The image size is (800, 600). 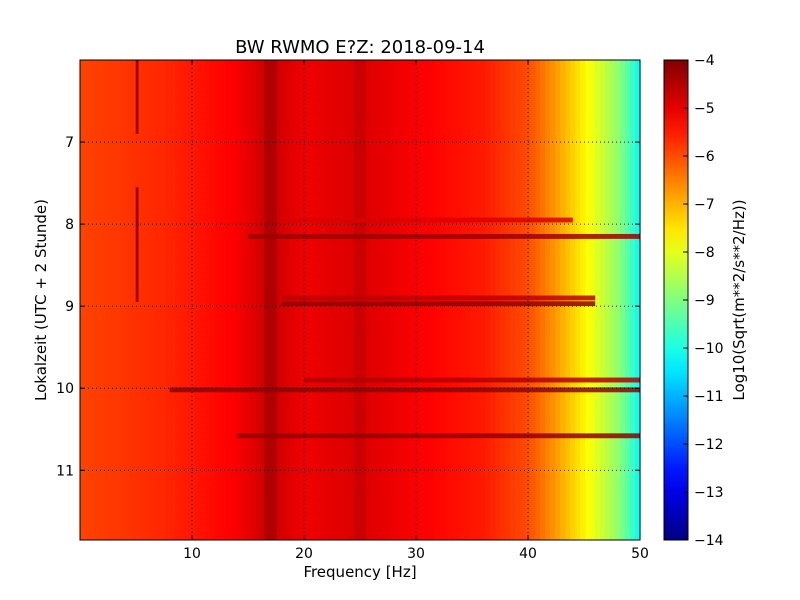 I want to click on x-tick-label: 40, so click(x=528, y=554).